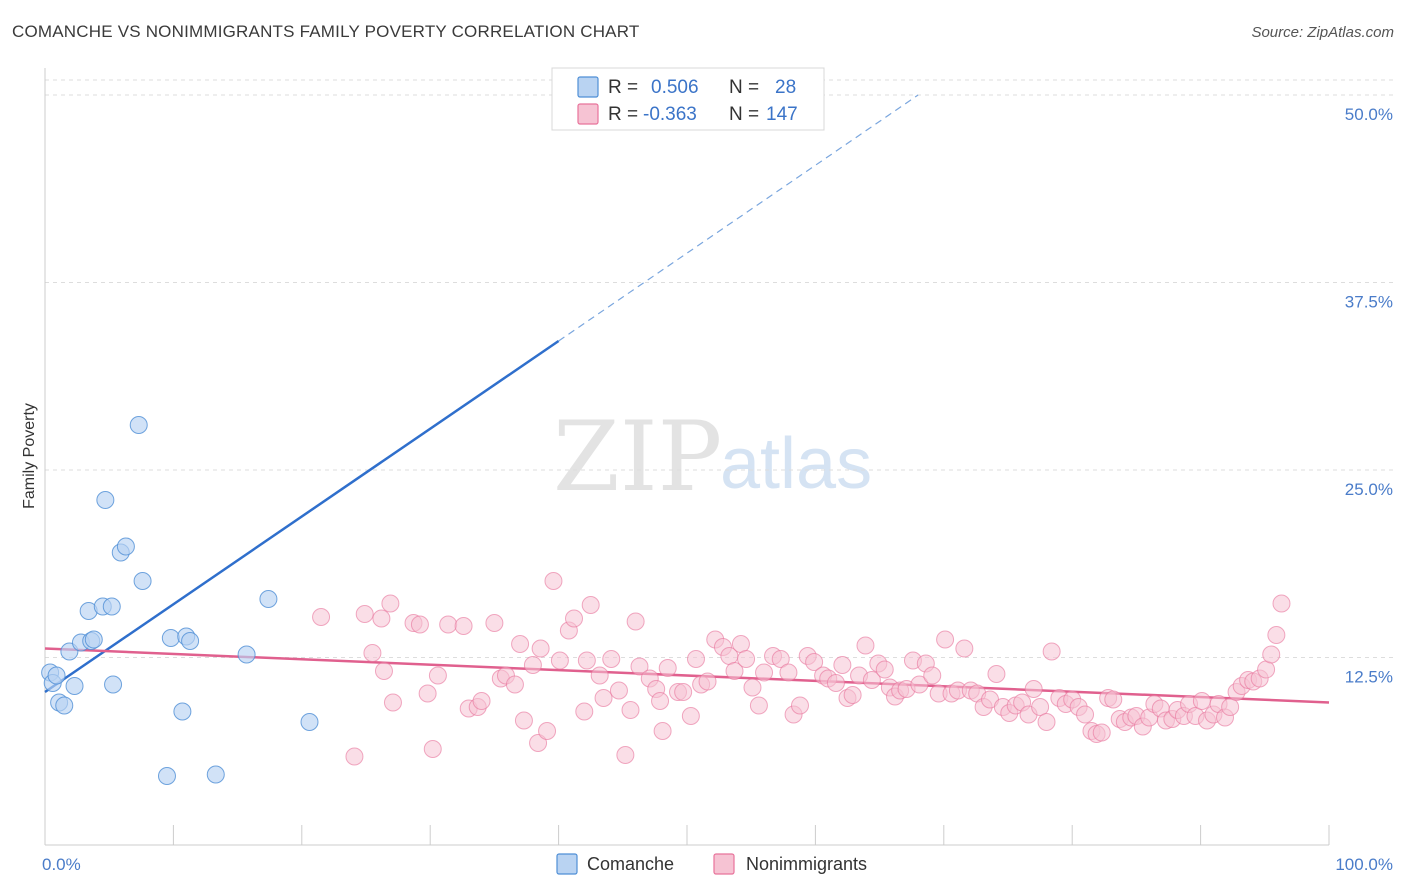 The width and height of the screenshot is (1406, 892). I want to click on bottom-legend-swatch-comanche, so click(567, 864).